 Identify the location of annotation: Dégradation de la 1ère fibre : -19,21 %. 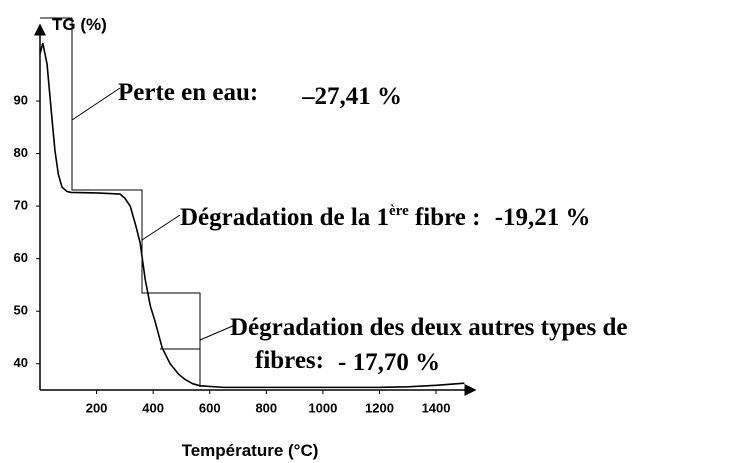
(385, 217).